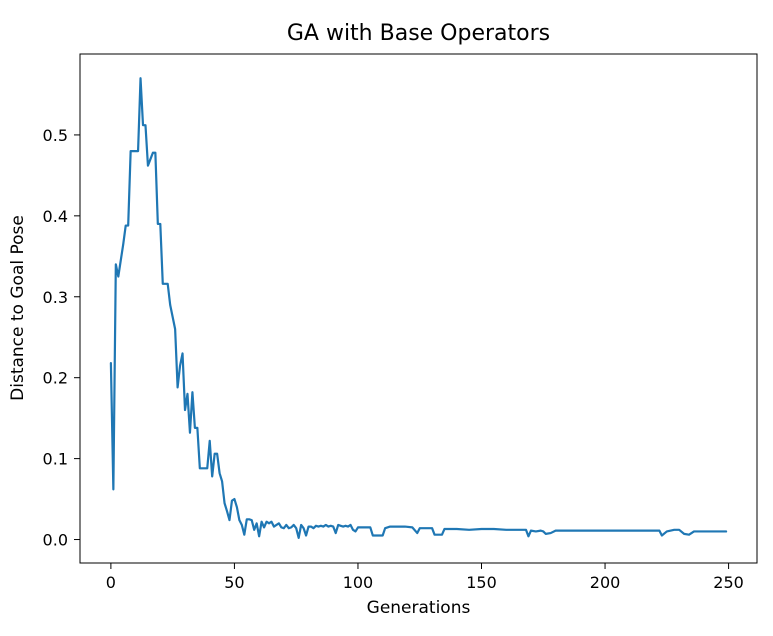 This screenshot has width=773, height=636. What do you see at coordinates (358, 582) in the screenshot?
I see `x-tick-label: 100` at bounding box center [358, 582].